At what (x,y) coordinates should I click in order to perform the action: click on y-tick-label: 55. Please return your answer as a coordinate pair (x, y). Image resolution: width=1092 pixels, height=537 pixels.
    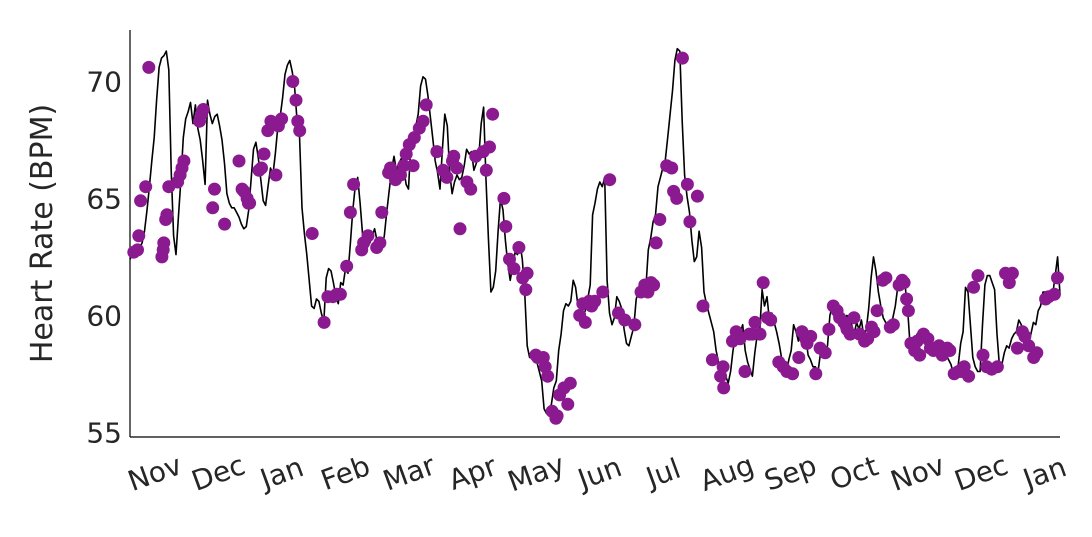
    Looking at the image, I should click on (104, 432).